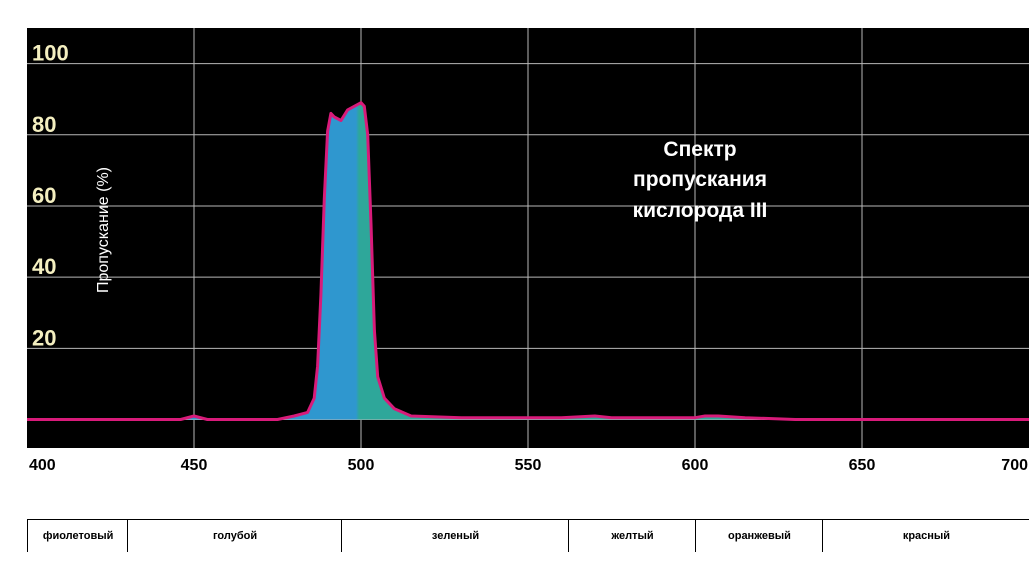 Image resolution: width=1032 pixels, height=569 pixels. I want to click on x-tick-label-500: 500, so click(361, 465).